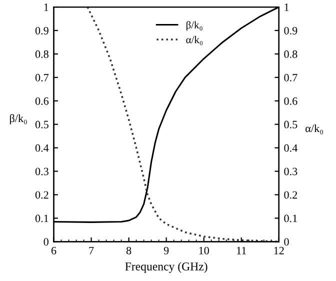  Describe the element at coordinates (286, 7) in the screenshot. I see `y2-tick-label: 1` at that location.